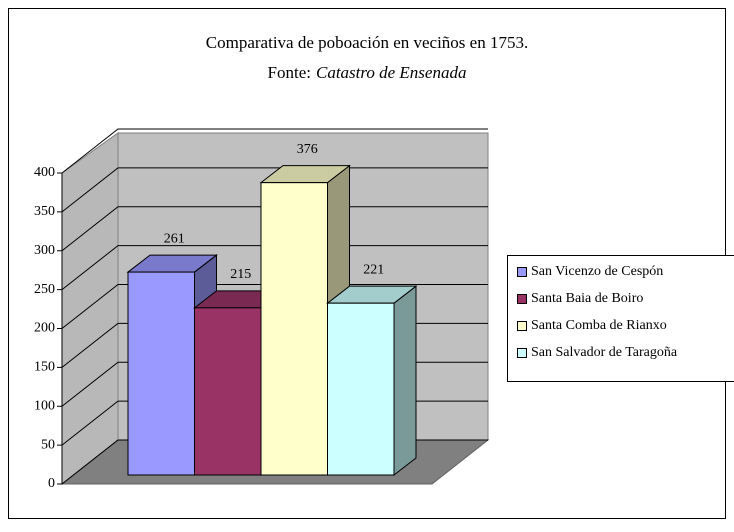 This screenshot has width=734, height=532. What do you see at coordinates (405, 380) in the screenshot?
I see `bar-side` at bounding box center [405, 380].